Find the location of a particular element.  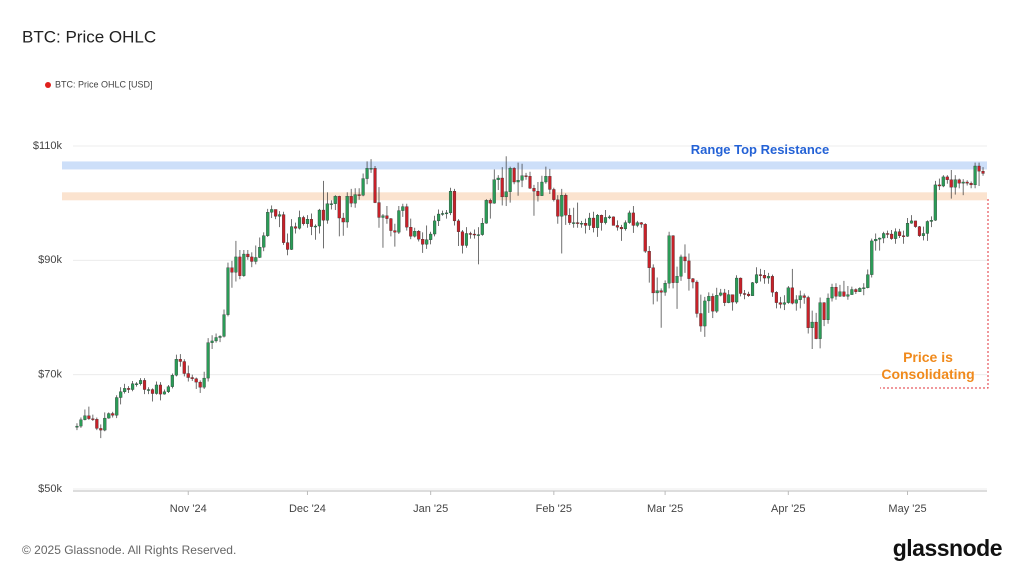

x-tick-label: May '25 is located at coordinates (907, 509).